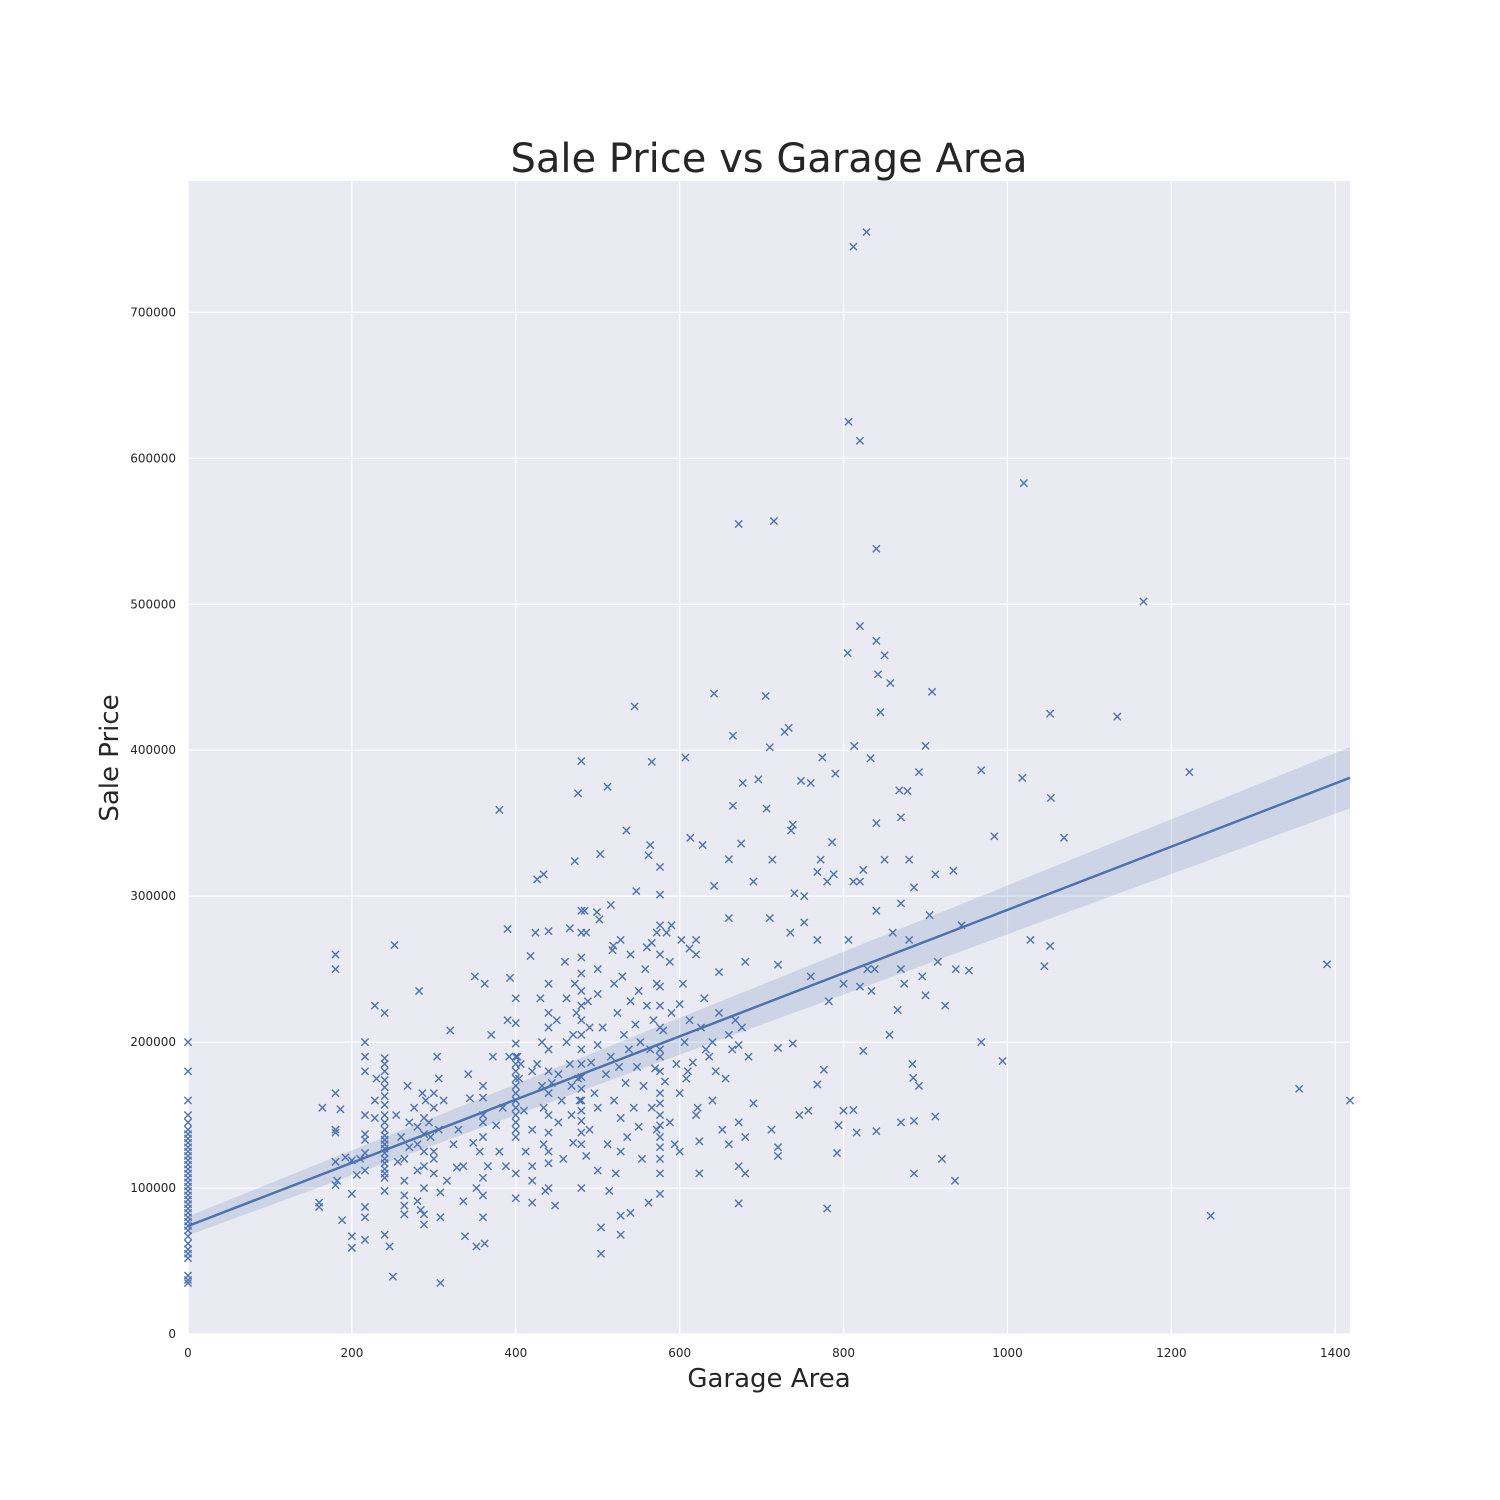 This screenshot has height=1500, width=1500. Describe the element at coordinates (153, 458) in the screenshot. I see `y-tick-label: 600000` at that location.